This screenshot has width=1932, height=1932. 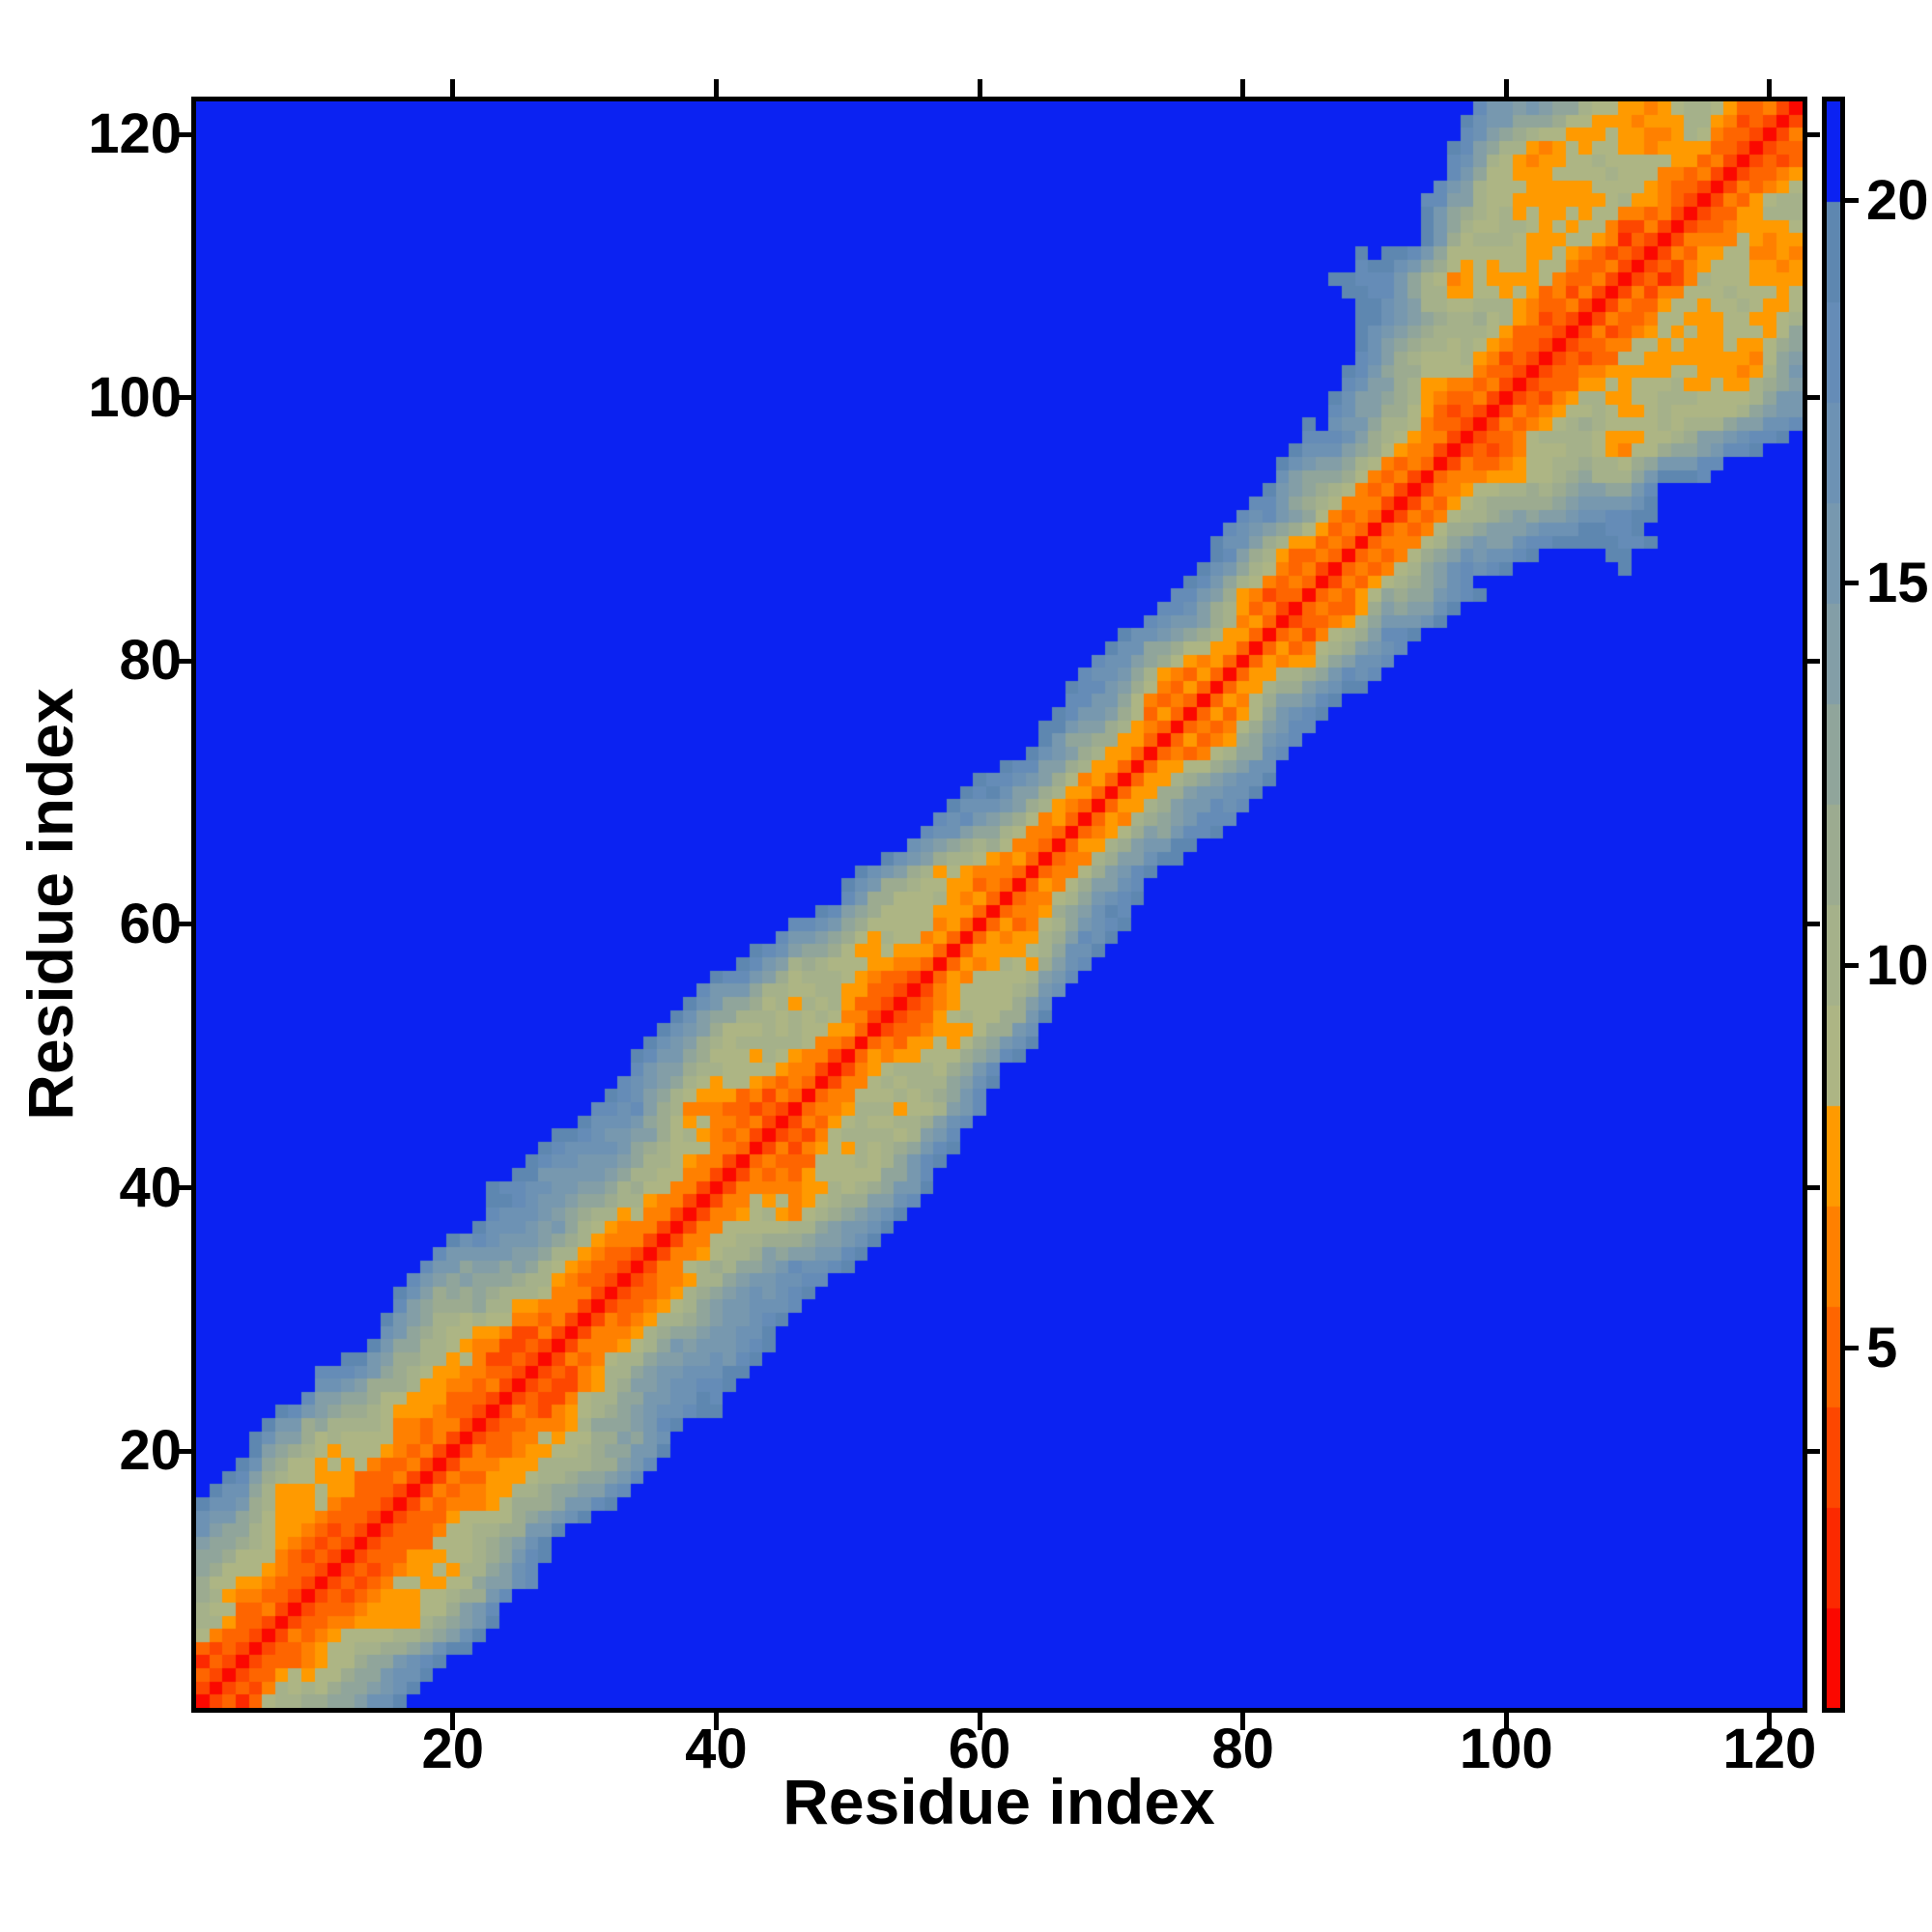 What do you see at coordinates (1242, 1749) in the screenshot?
I see `x-tick-label: 80` at bounding box center [1242, 1749].